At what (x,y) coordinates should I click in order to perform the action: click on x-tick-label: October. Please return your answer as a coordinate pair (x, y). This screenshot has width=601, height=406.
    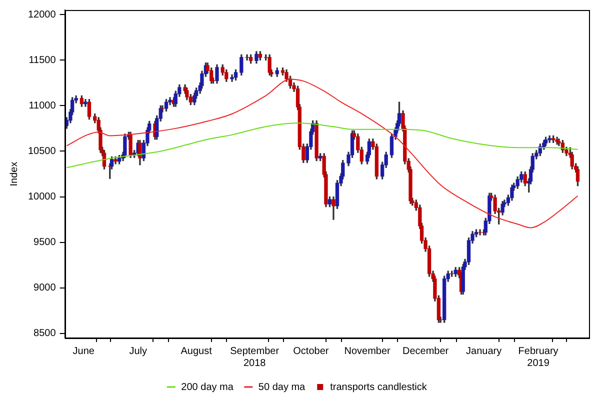
    Looking at the image, I should click on (311, 351).